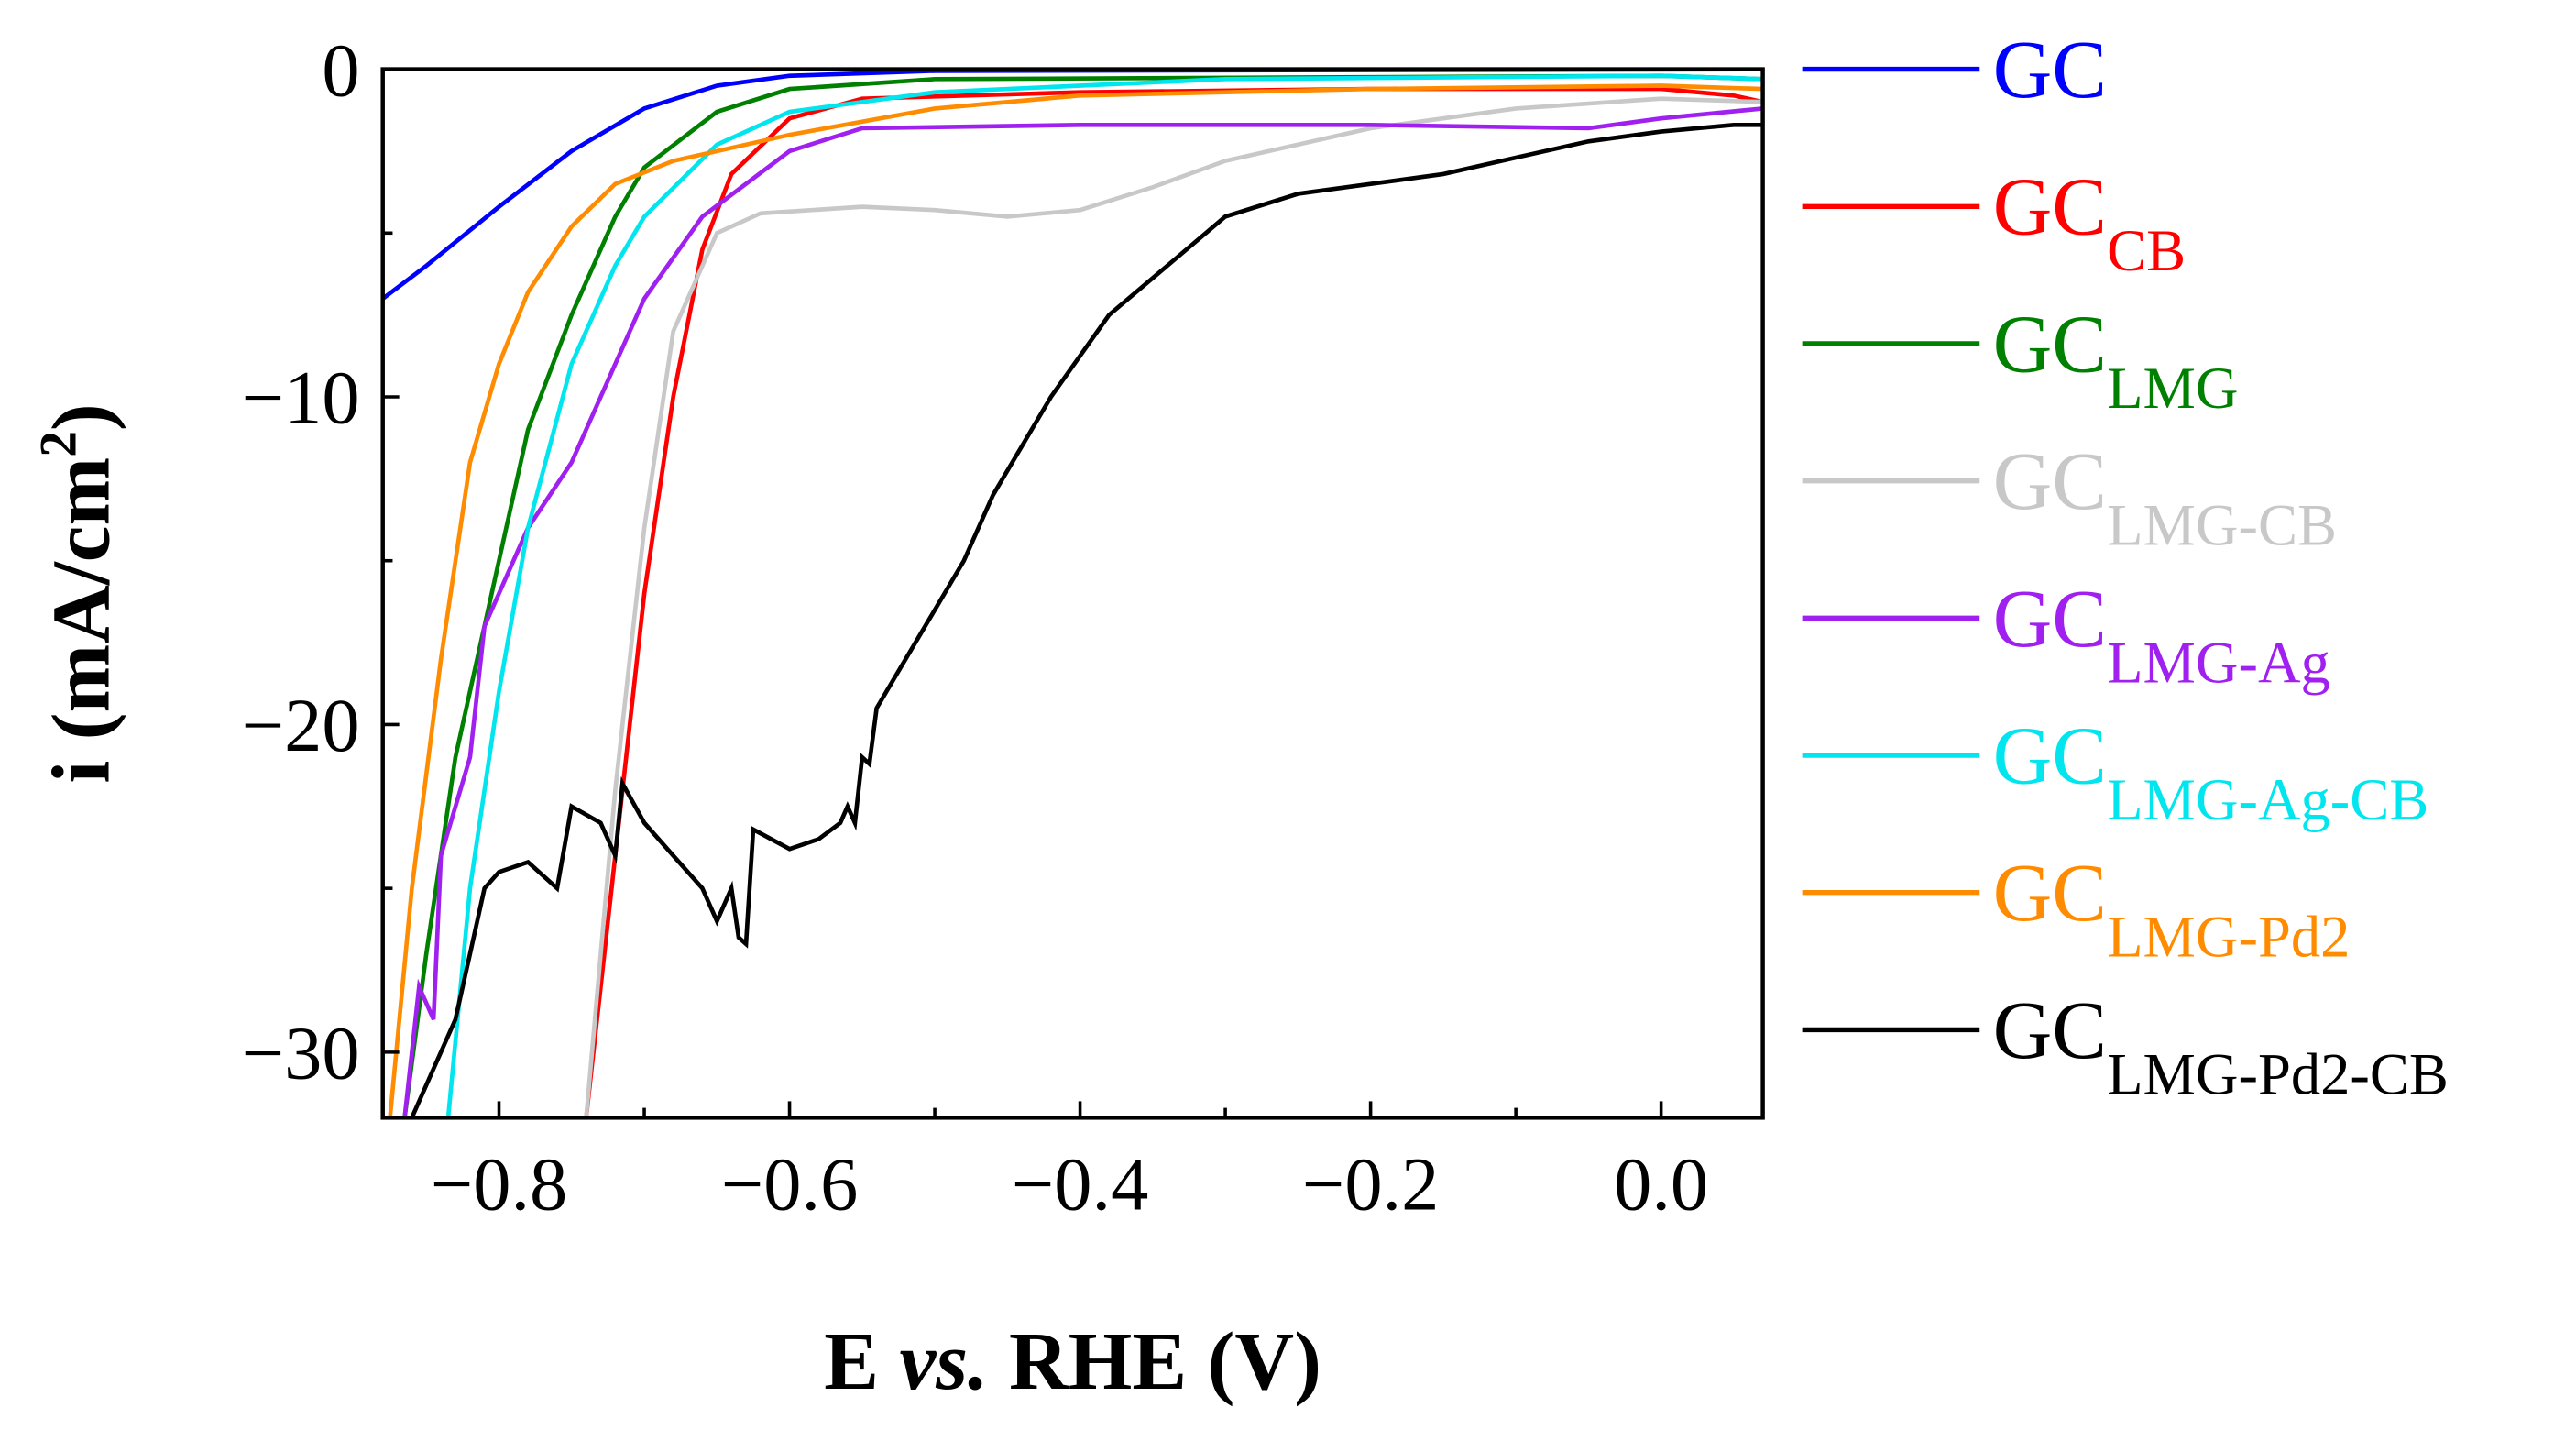 This screenshot has height=1440, width=2576. Describe the element at coordinates (2090, 223) in the screenshot. I see `legend-label: GCCB` at that location.